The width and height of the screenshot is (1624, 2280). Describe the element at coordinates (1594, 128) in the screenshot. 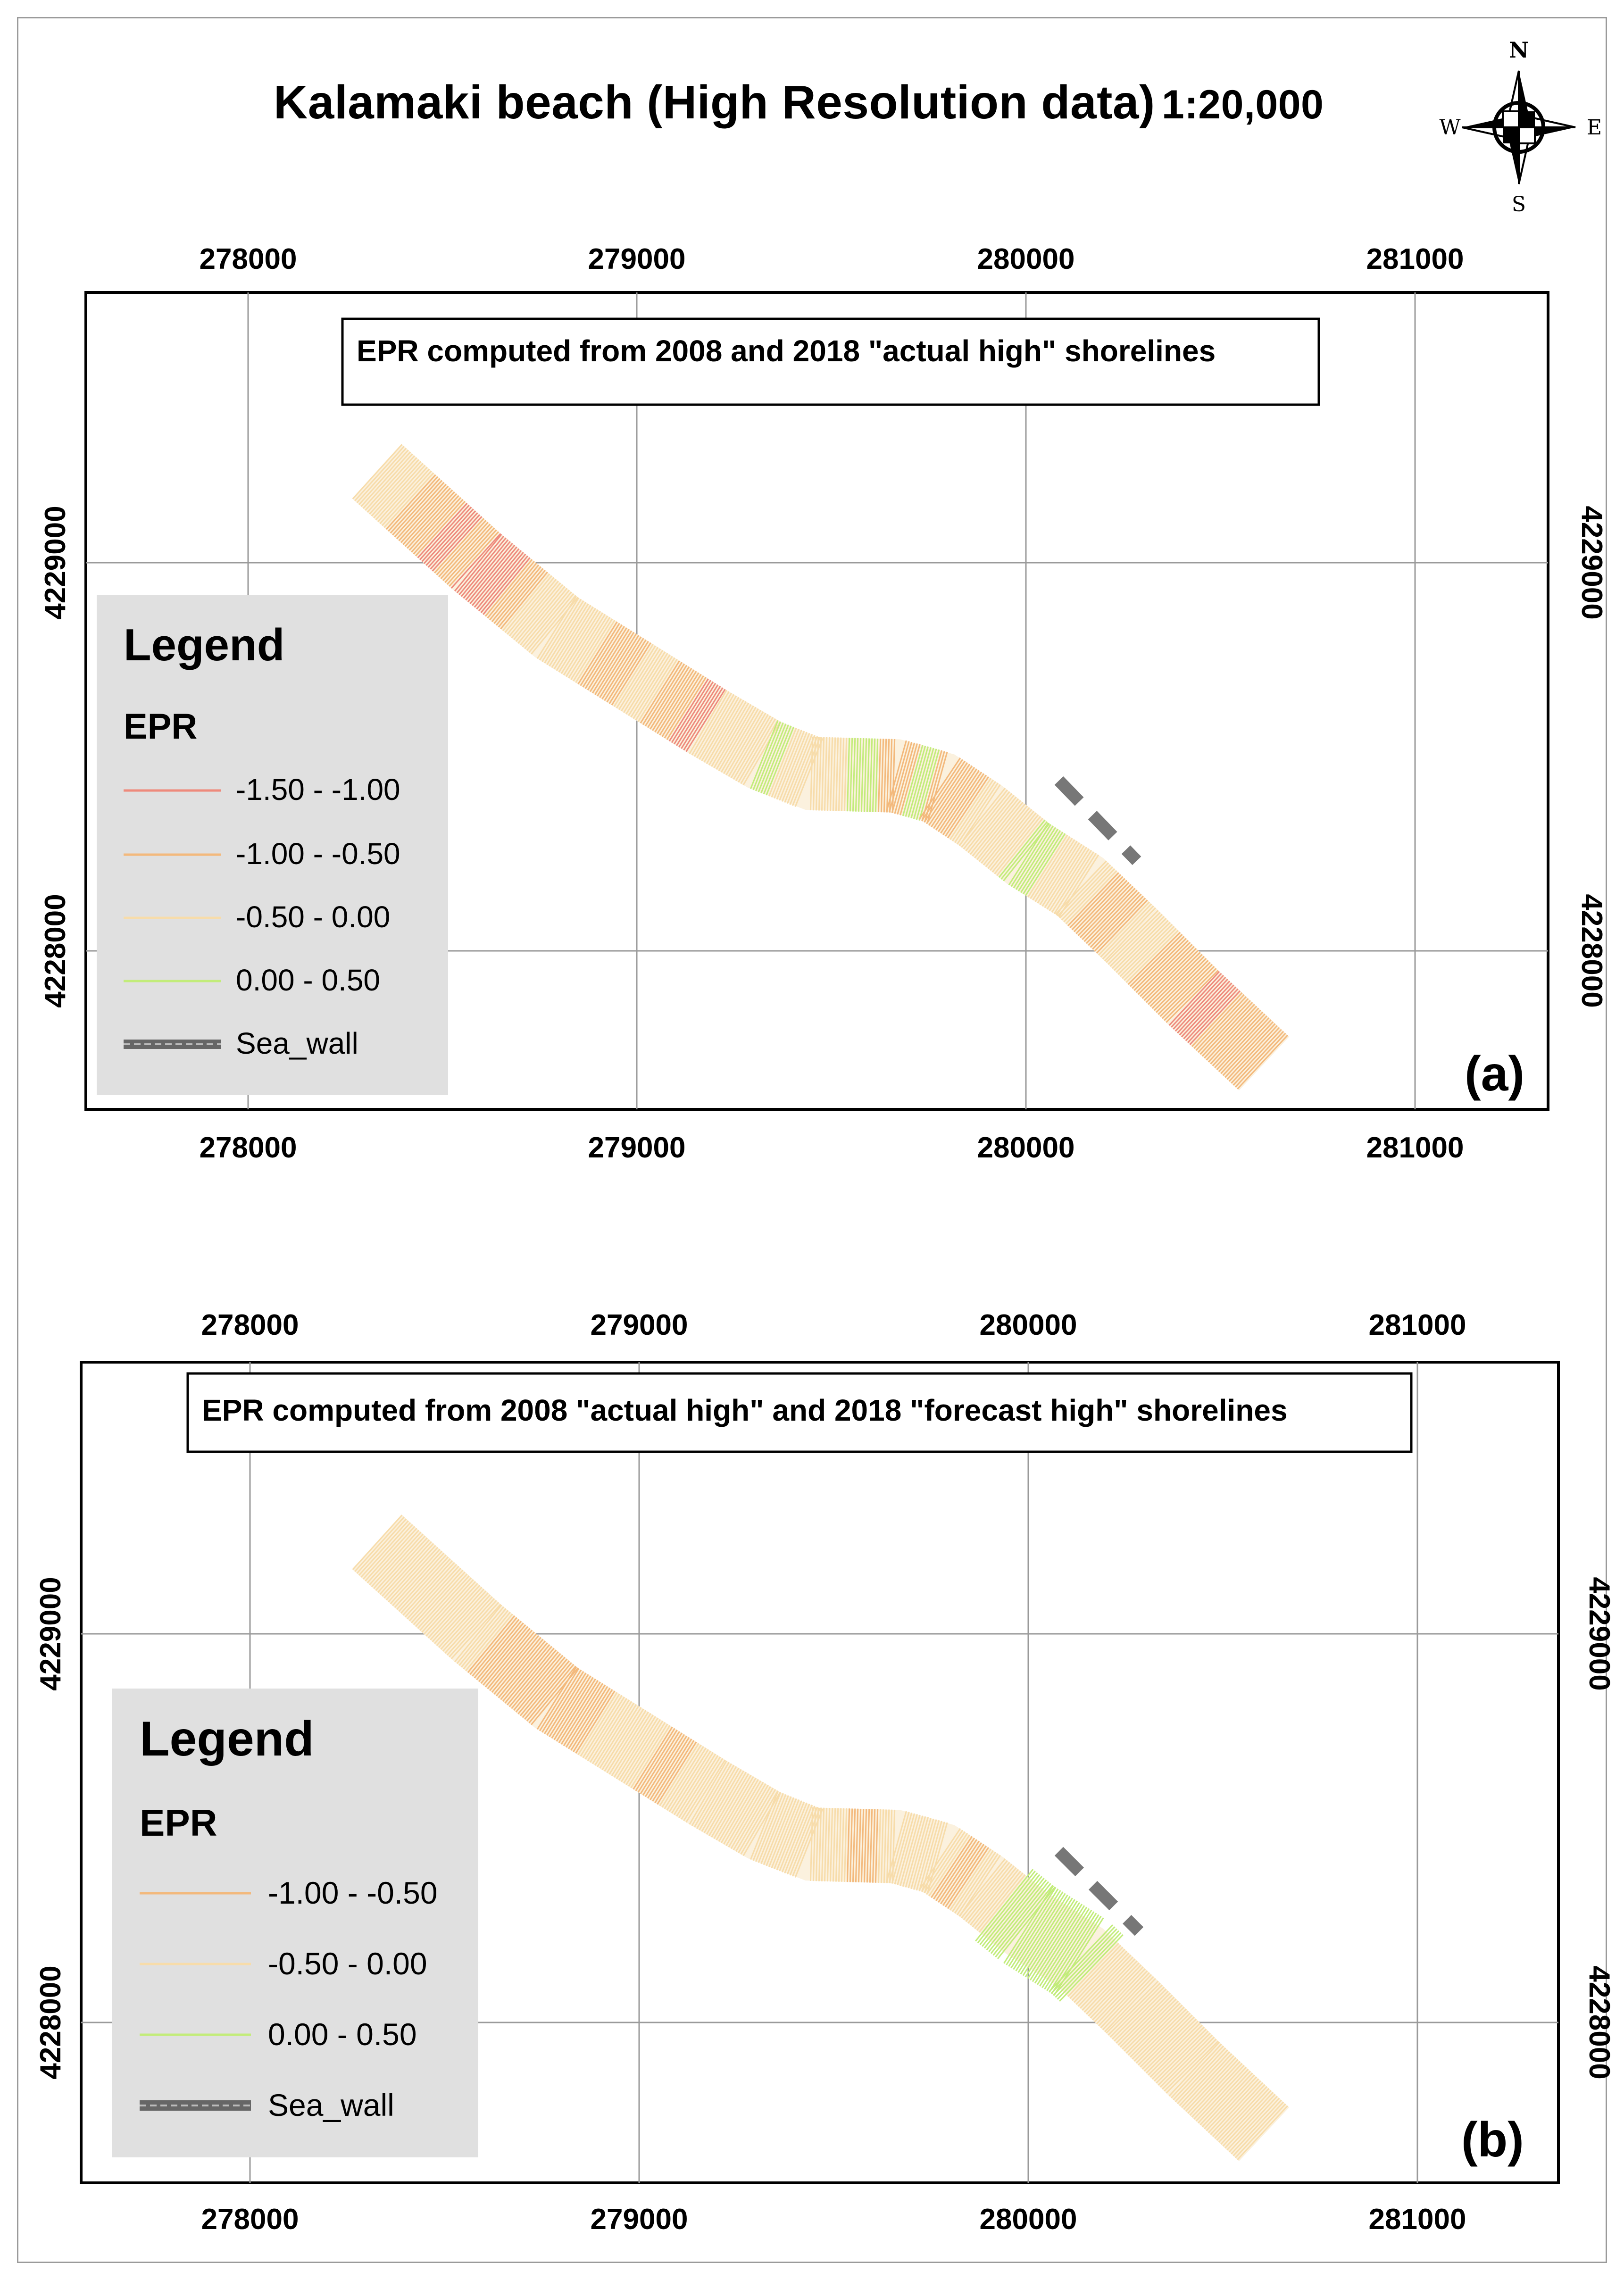

I see `compass-e: E` at that location.